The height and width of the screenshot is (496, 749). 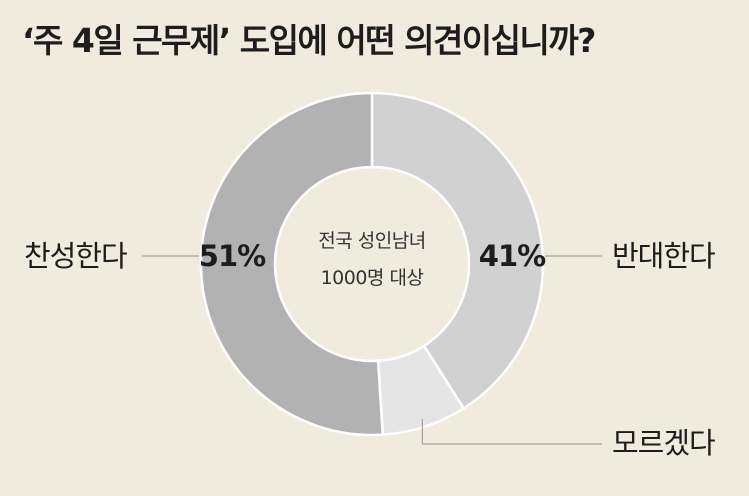 What do you see at coordinates (309, 40) in the screenshot?
I see `chart-title: ‘주 4일 근무제’ 도입에 어떤 의견이십니까?` at bounding box center [309, 40].